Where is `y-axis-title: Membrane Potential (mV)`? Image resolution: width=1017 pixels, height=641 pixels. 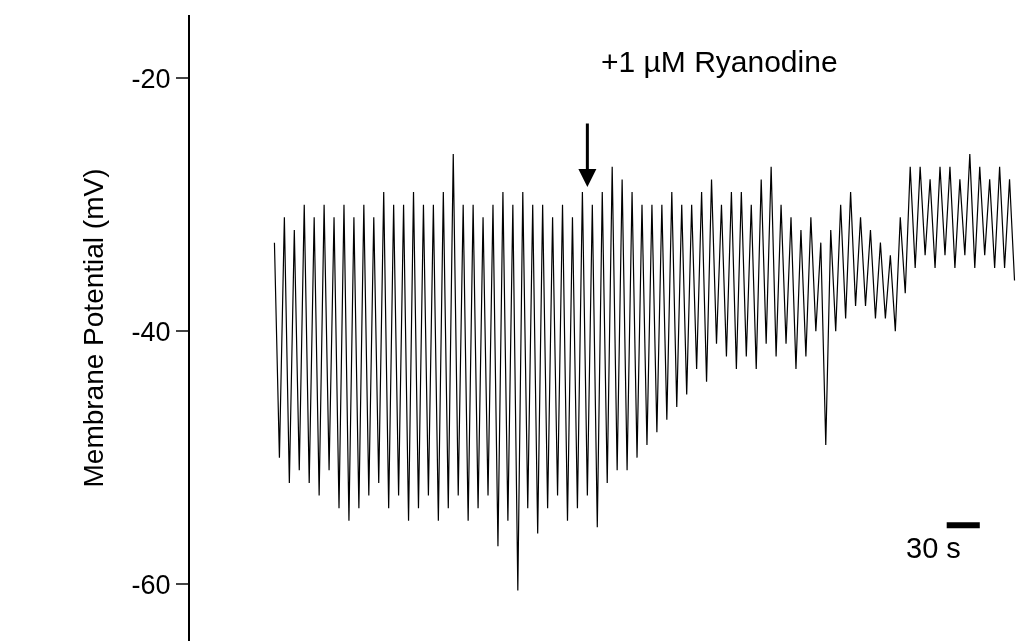 y-axis-title: Membrane Potential (mV) is located at coordinates (93, 328).